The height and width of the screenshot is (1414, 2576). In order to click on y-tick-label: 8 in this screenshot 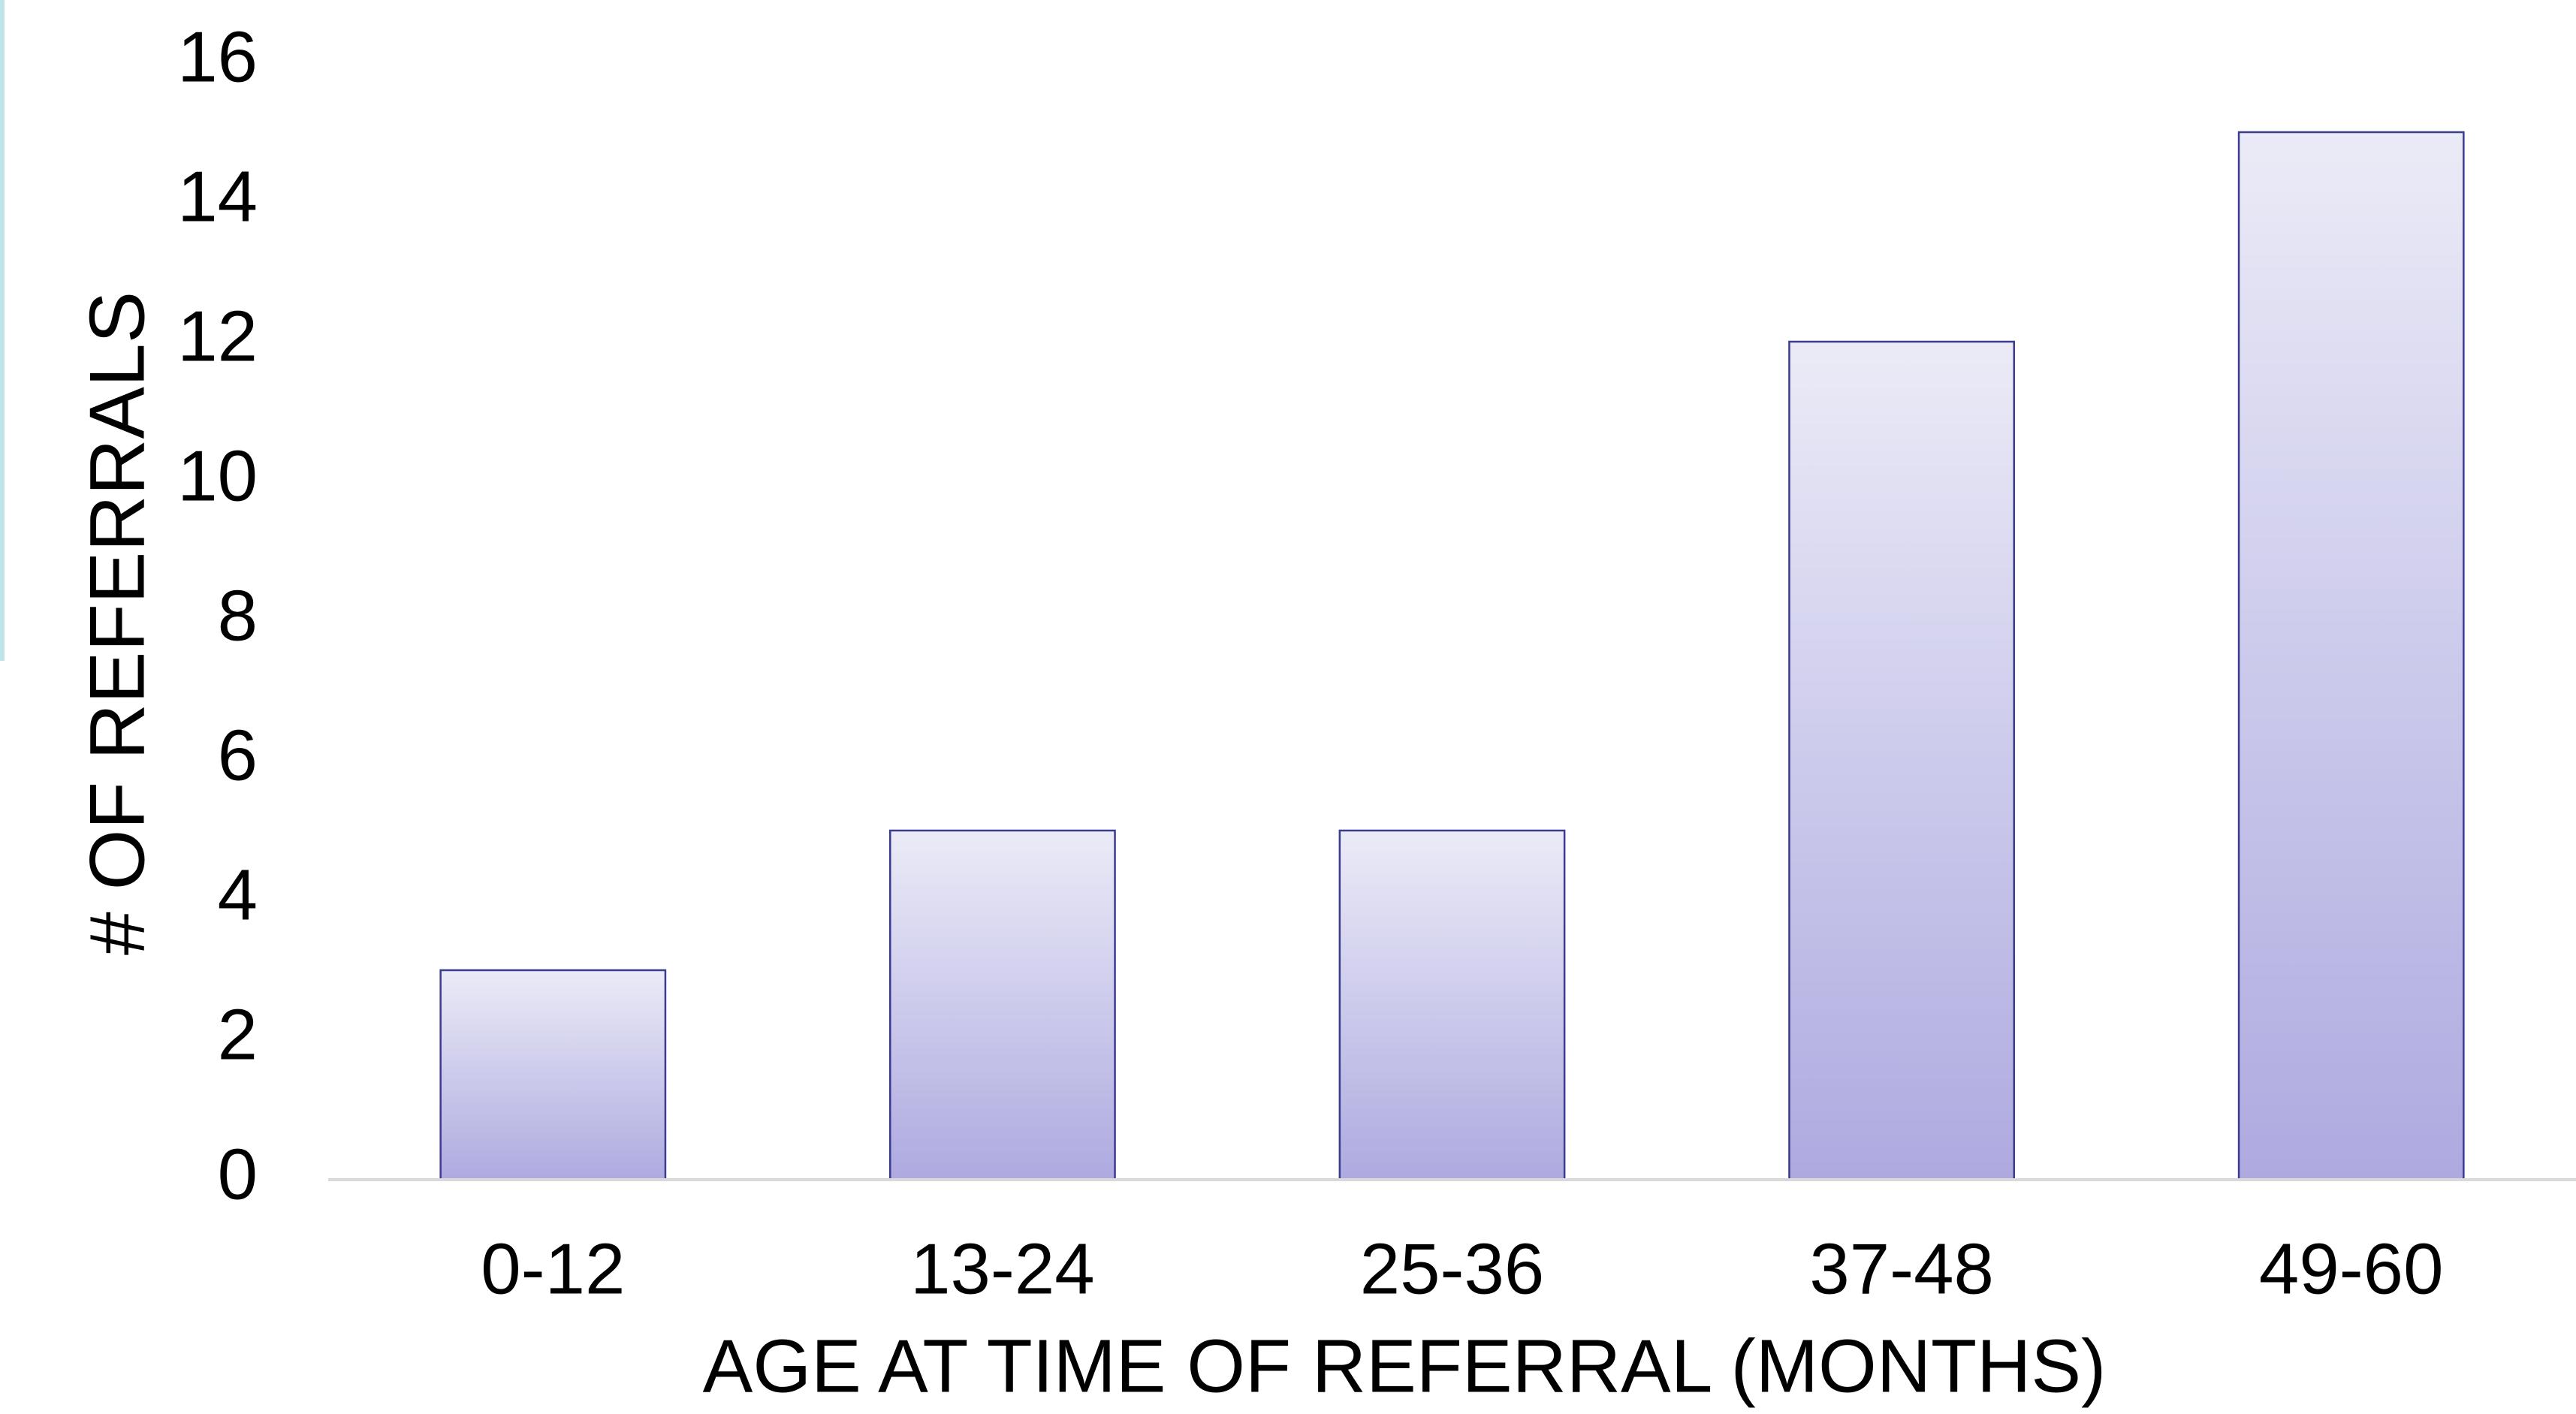, I will do `click(238, 615)`.